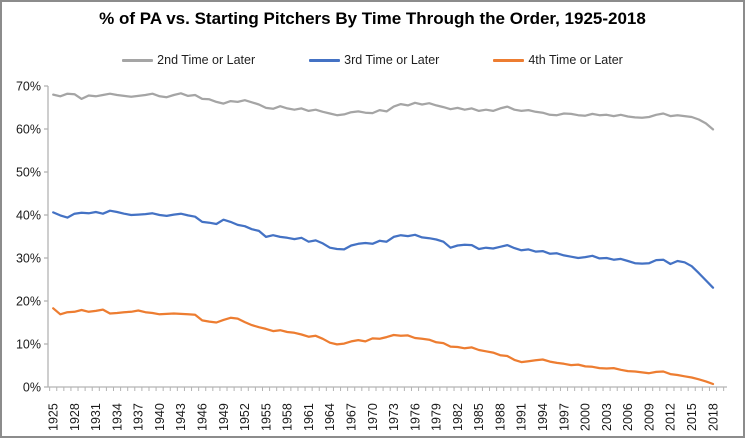  I want to click on x-tick-label: 1928, so click(75, 417).